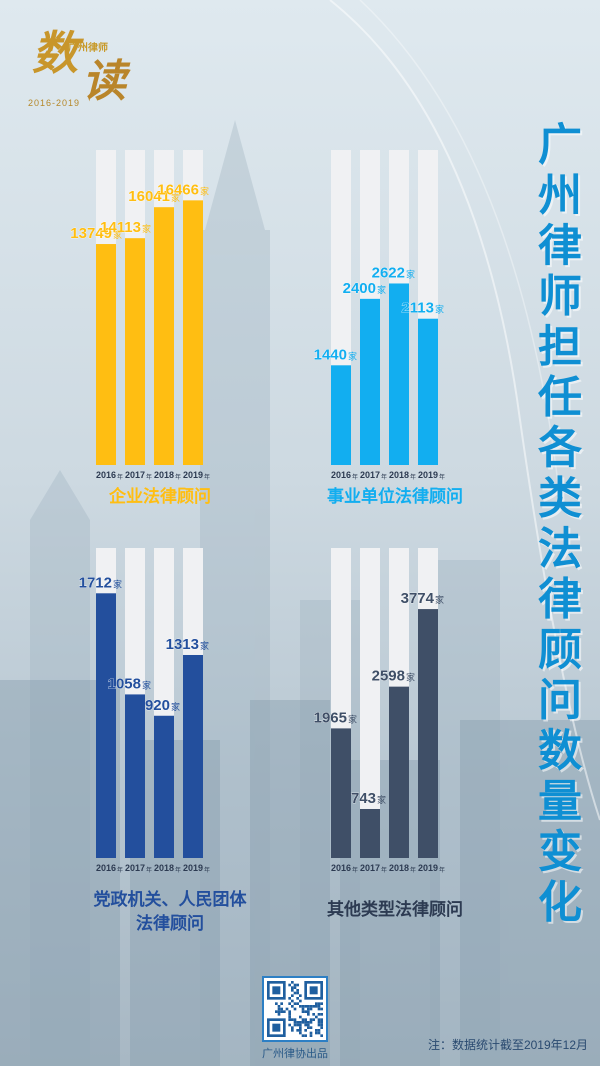 The height and width of the screenshot is (1066, 600). Describe the element at coordinates (160, 496) in the screenshot. I see `chart-caption-enterprise: 企业法律顾问` at that location.